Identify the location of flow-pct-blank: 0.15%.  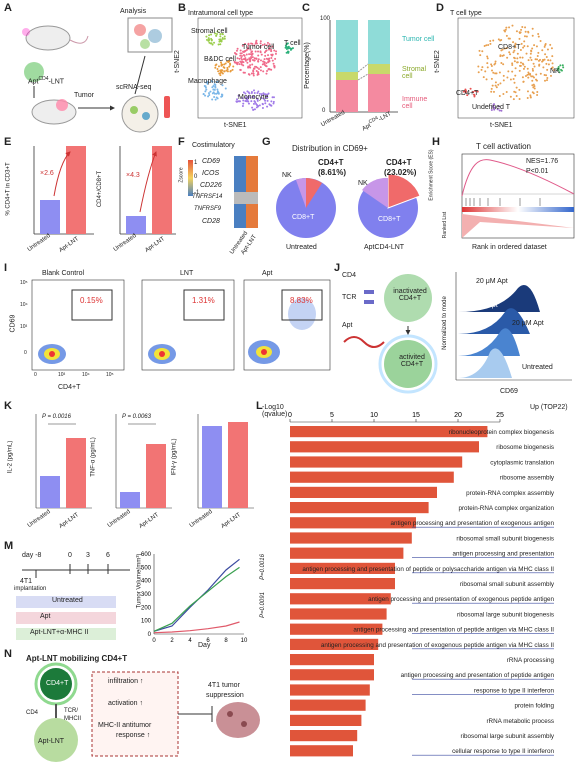
(91, 300).